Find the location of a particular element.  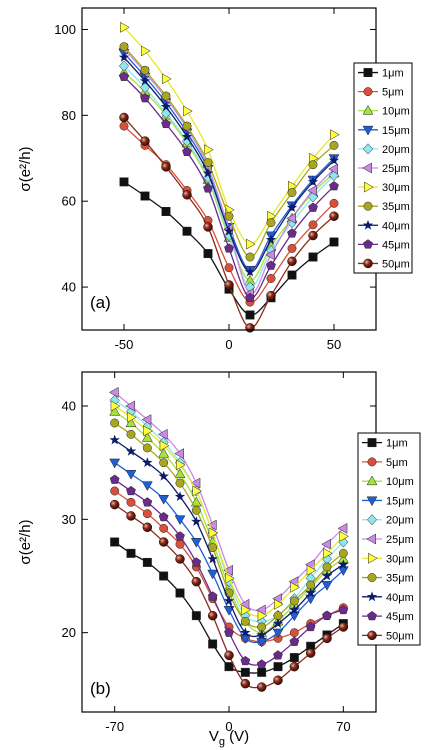

legend-label: 1μm is located at coordinates (397, 444).